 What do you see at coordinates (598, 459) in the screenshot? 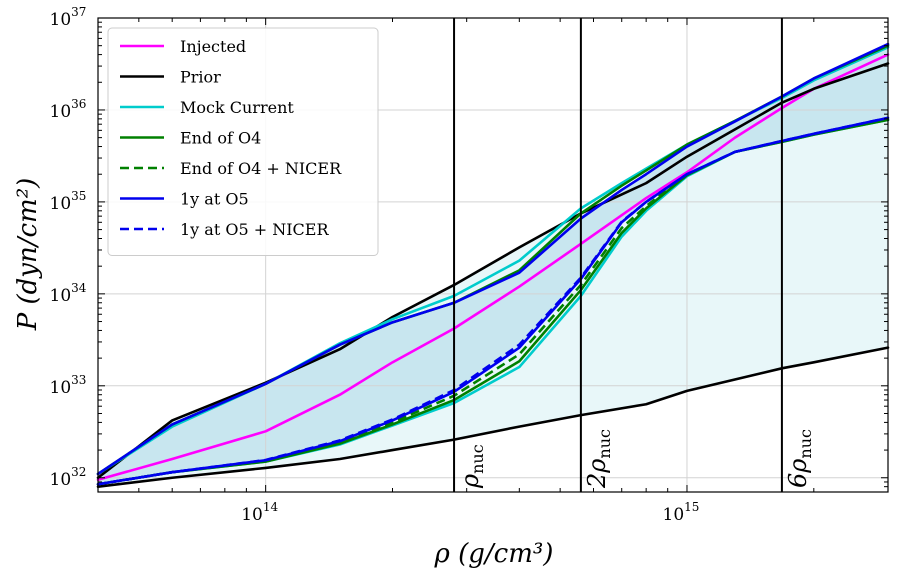
I see `vline-label-1: 2ρnuc` at bounding box center [598, 459].